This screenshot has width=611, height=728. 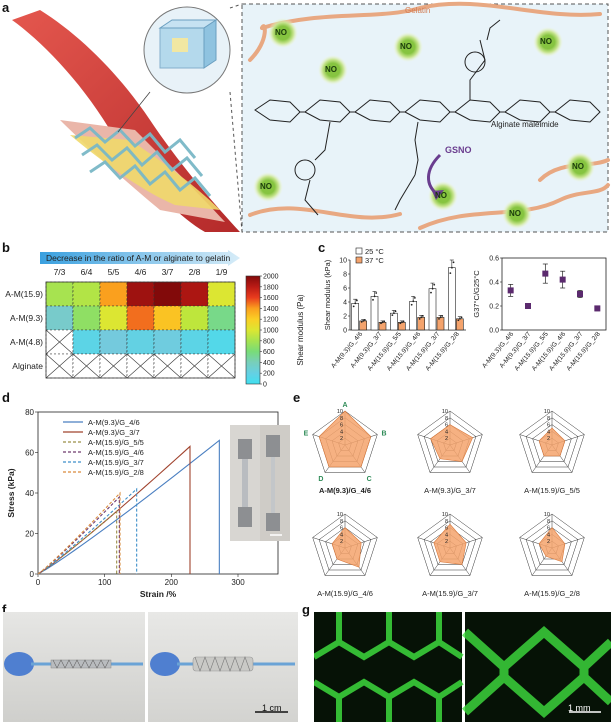 I want to click on bar-ytick-label: 0, so click(x=345, y=331).